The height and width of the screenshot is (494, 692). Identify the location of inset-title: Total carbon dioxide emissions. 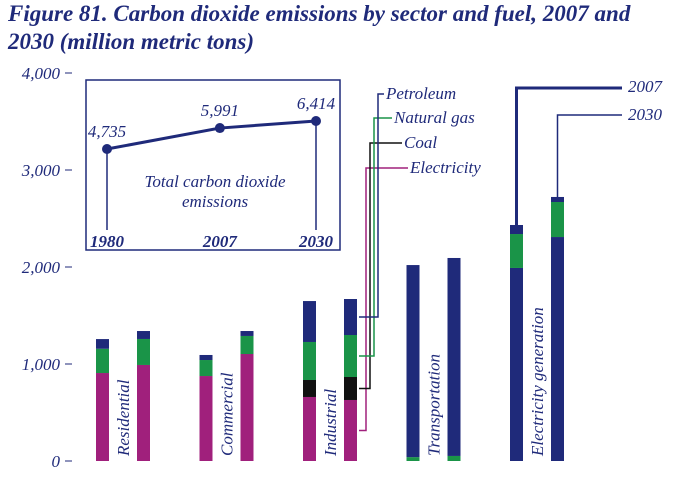
(215, 191).